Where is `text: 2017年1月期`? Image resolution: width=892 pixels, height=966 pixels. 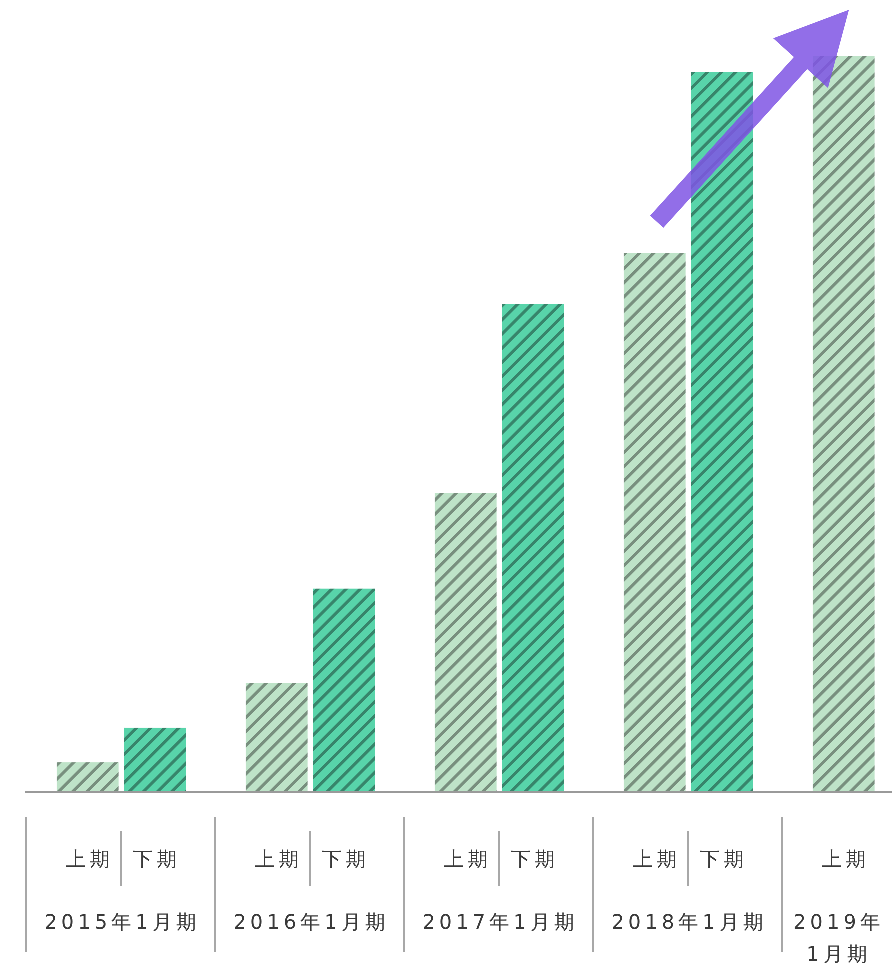
text: 2017年1月期 is located at coordinates (498, 922).